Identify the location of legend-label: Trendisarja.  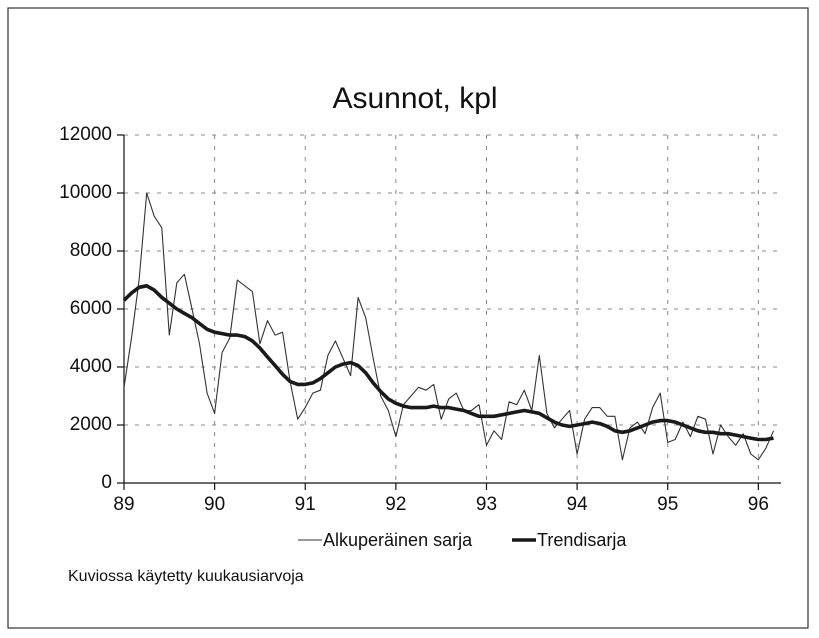
(582, 540).